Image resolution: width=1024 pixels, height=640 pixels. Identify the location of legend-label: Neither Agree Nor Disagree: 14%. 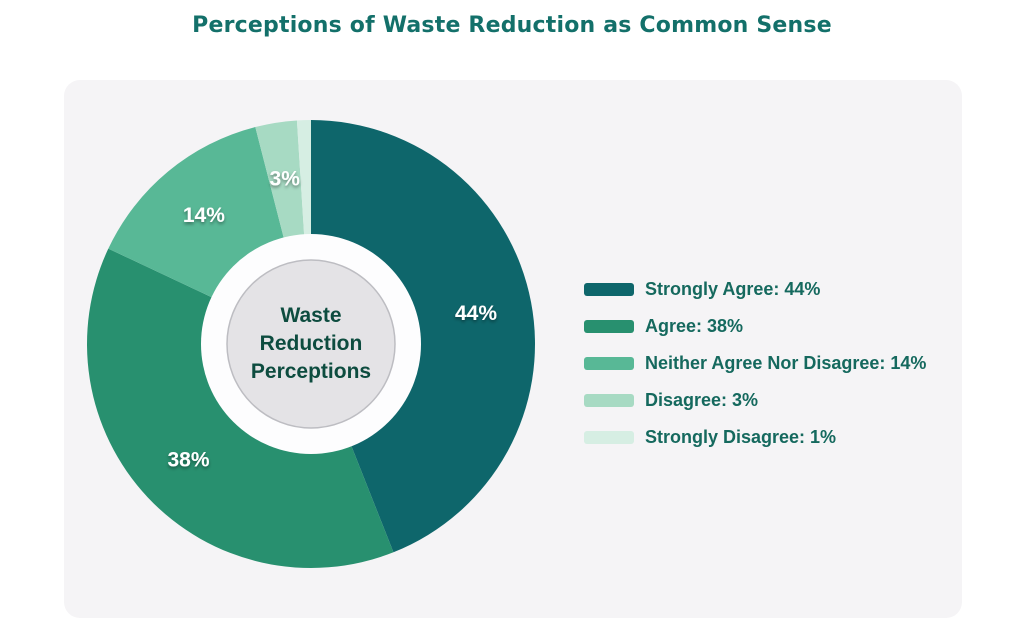
(786, 362).